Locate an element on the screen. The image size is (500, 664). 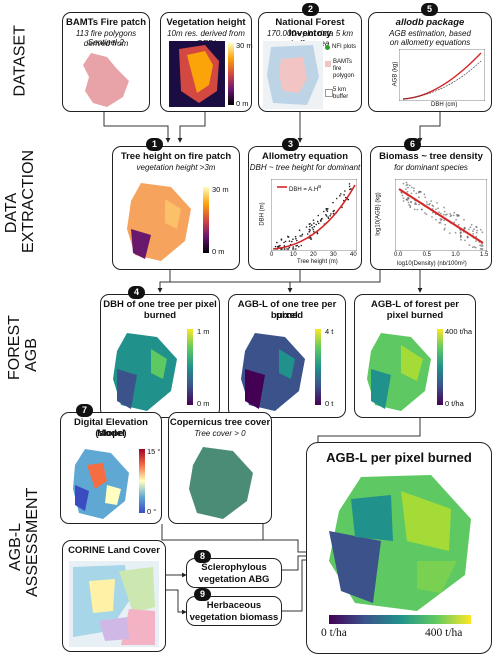
tree-height-scale-top: 30 m is located at coordinates (220, 189).